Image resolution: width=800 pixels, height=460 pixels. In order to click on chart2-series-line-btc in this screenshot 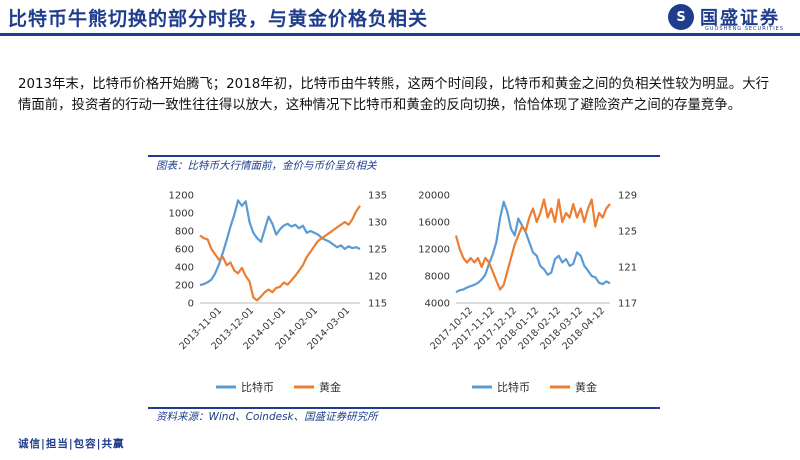, I will do `click(533, 247)`.